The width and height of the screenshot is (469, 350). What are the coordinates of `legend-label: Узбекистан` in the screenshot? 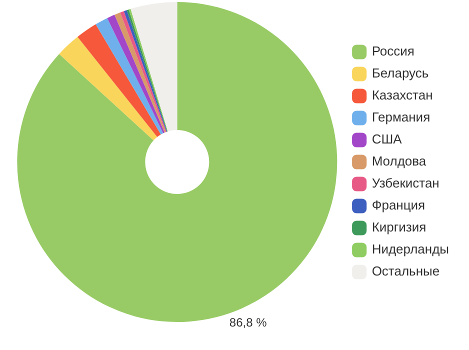 It's located at (406, 183).